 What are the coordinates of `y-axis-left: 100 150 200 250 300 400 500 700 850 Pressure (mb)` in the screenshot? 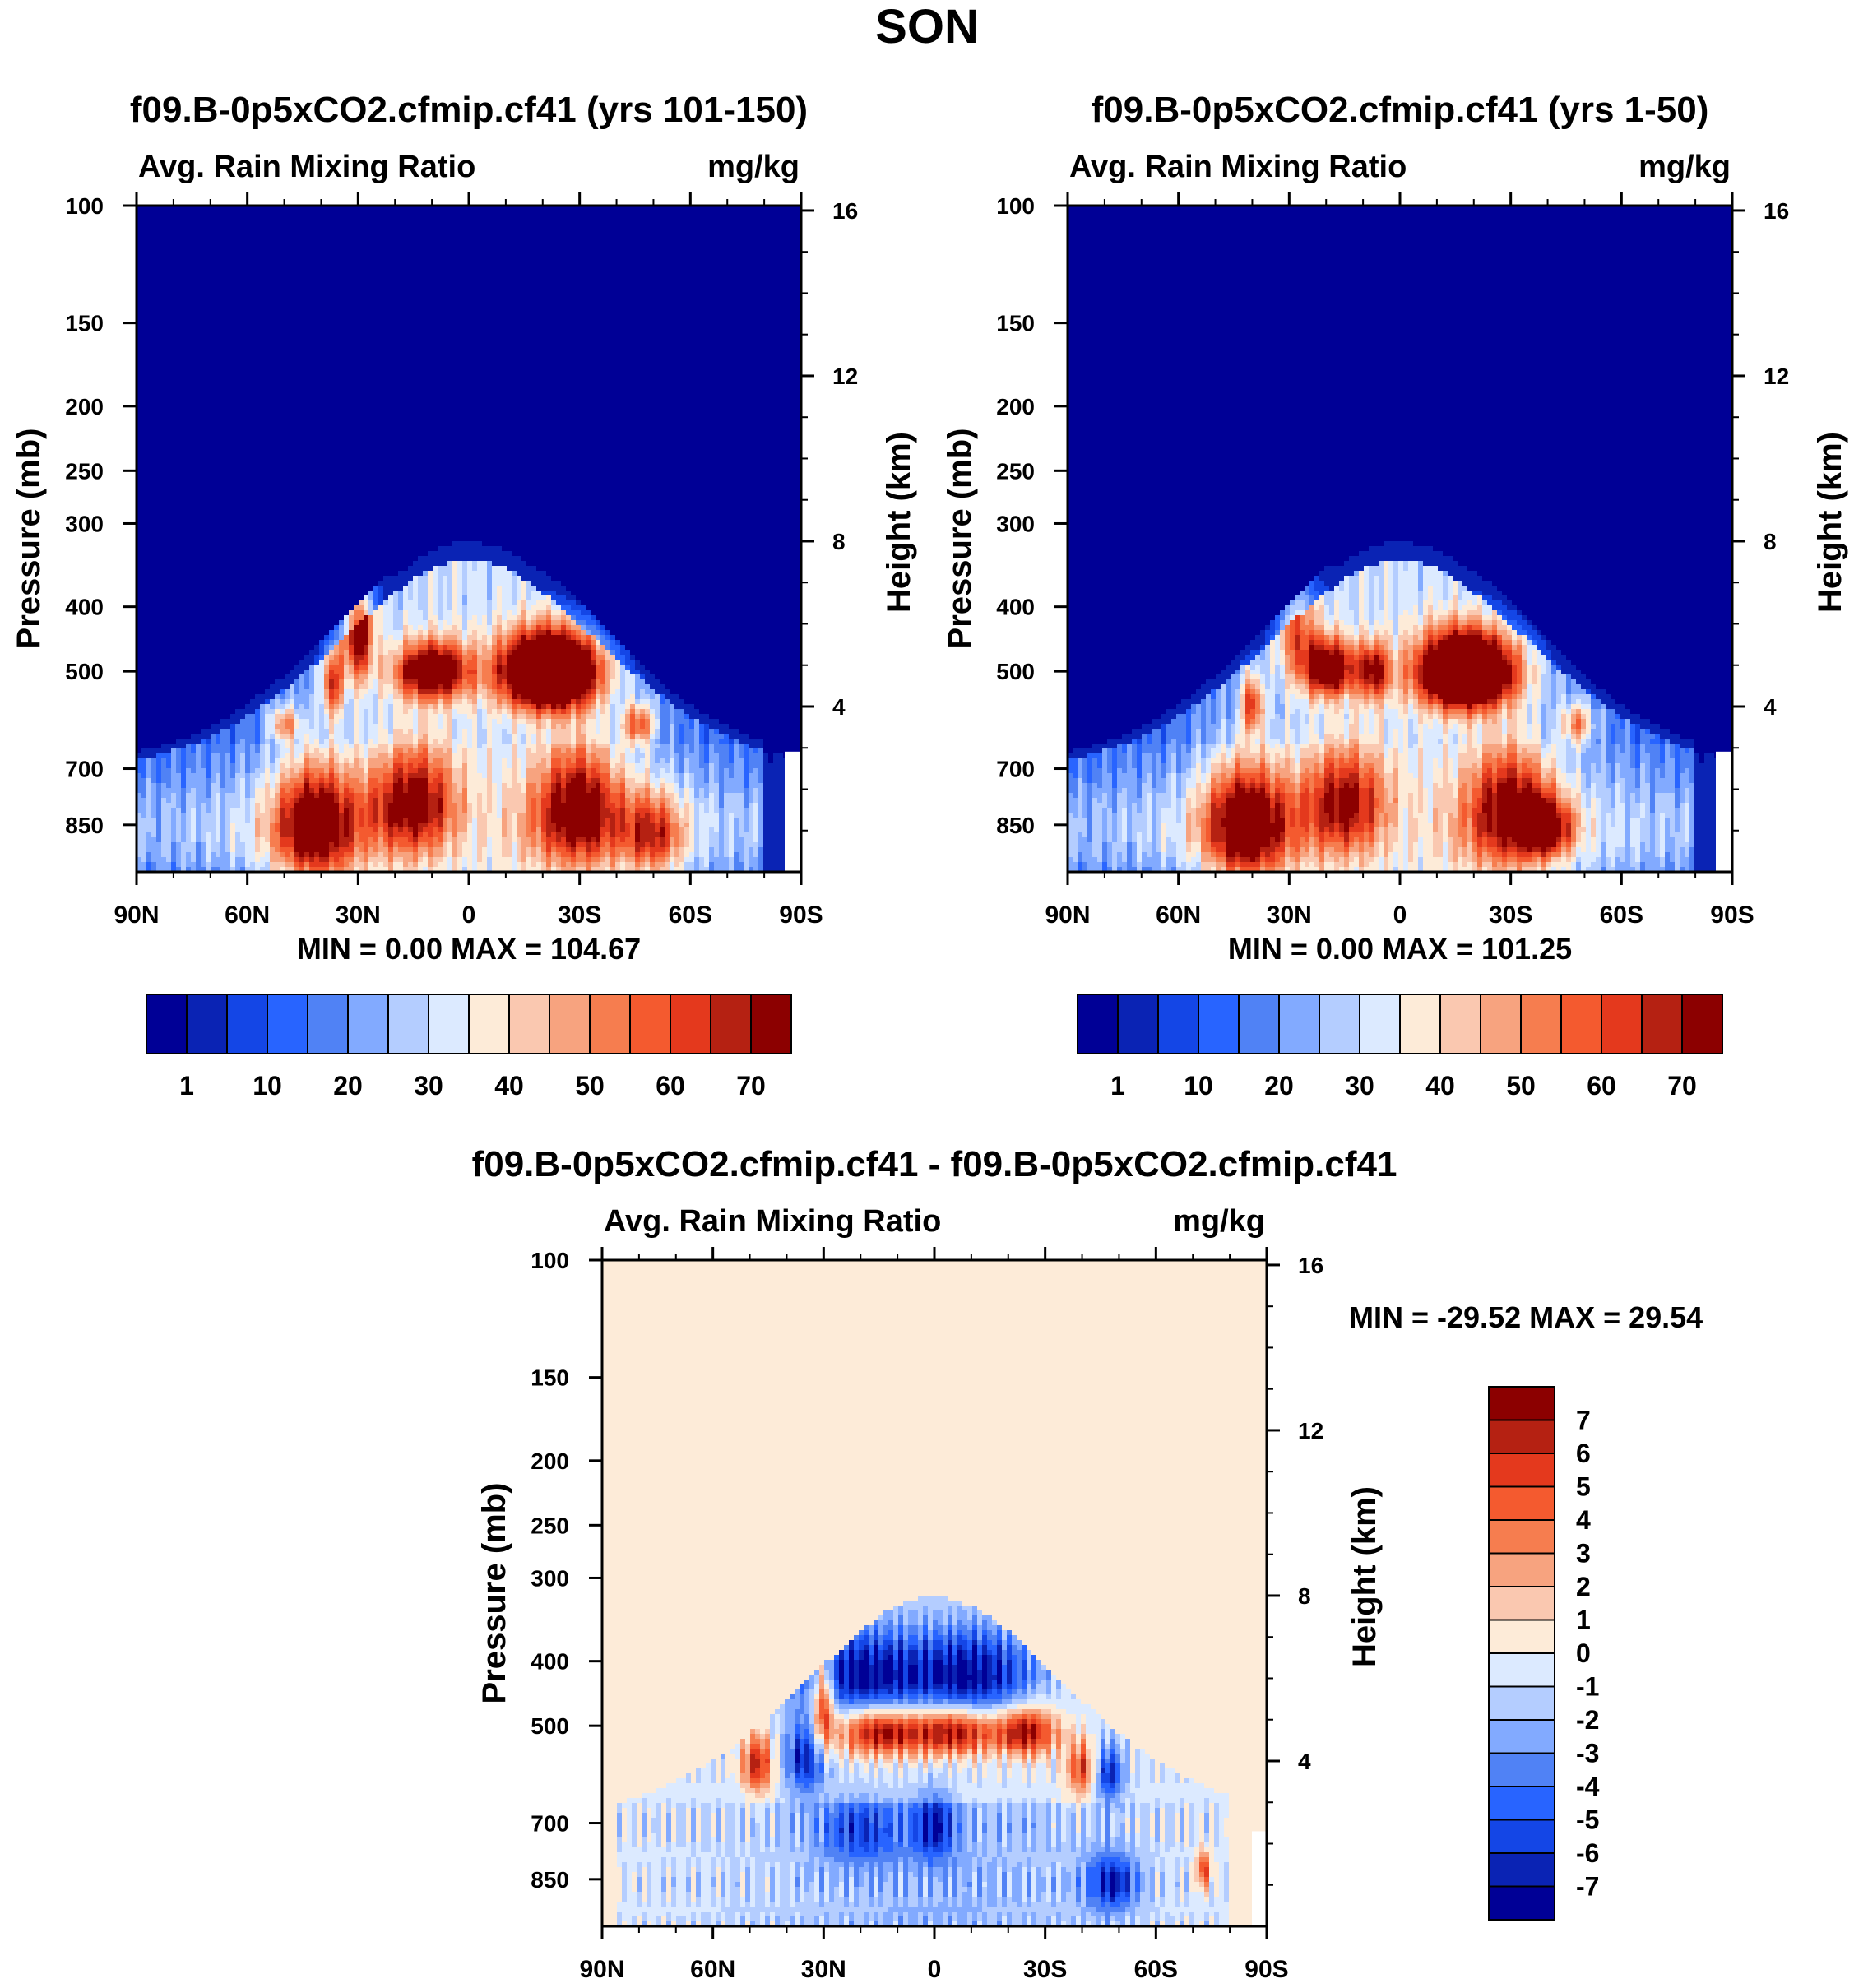 It's located at (1005, 515).